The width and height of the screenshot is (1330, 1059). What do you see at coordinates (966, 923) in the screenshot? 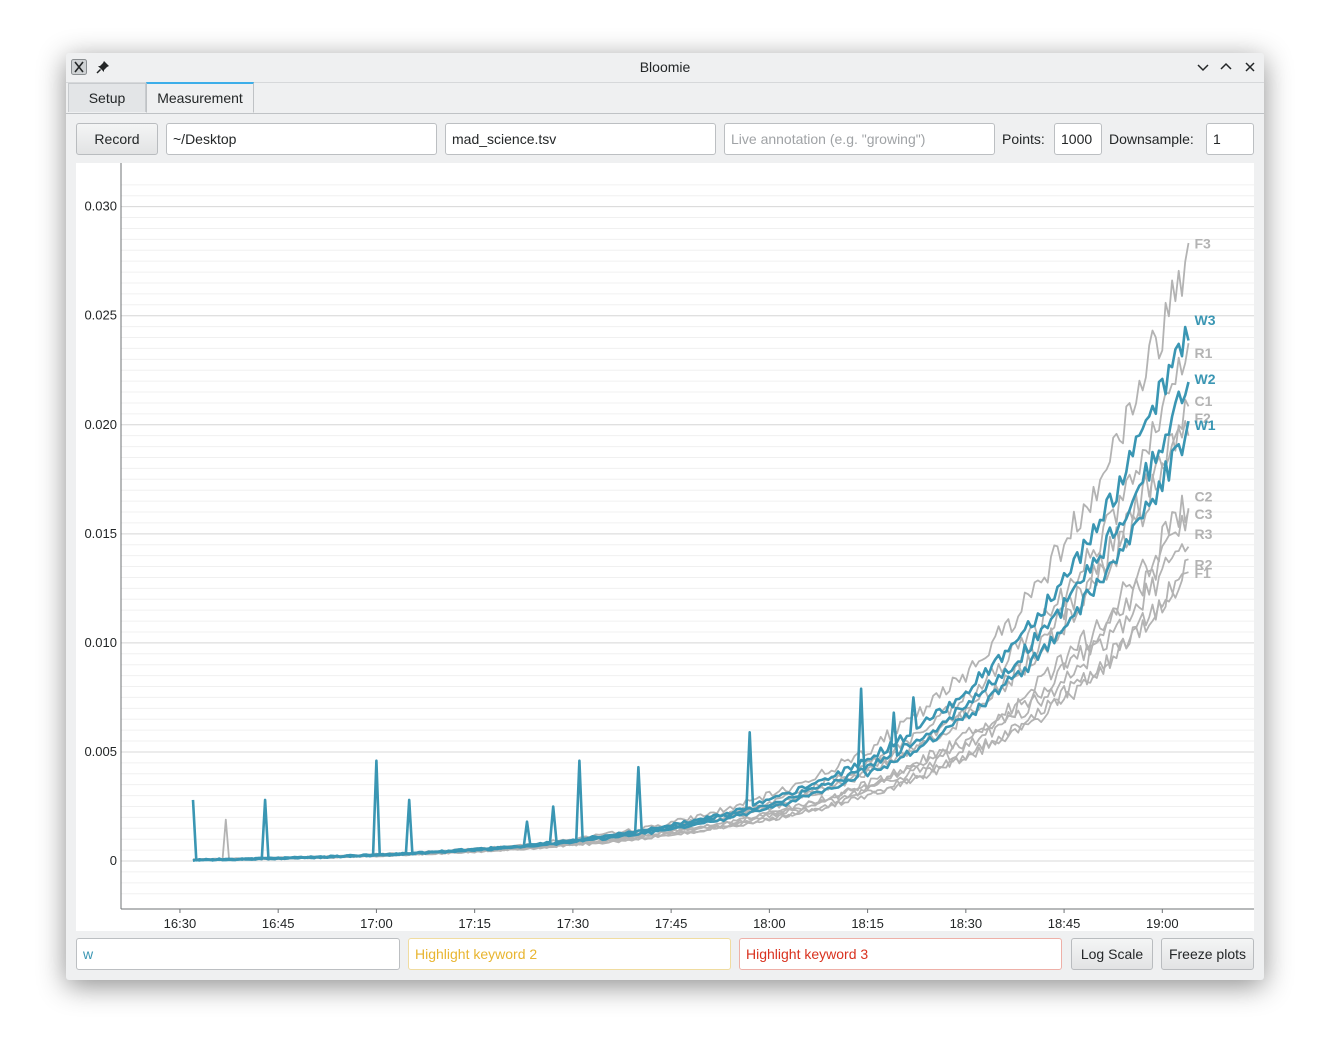
I see `x-tick-label: 18:30` at bounding box center [966, 923].